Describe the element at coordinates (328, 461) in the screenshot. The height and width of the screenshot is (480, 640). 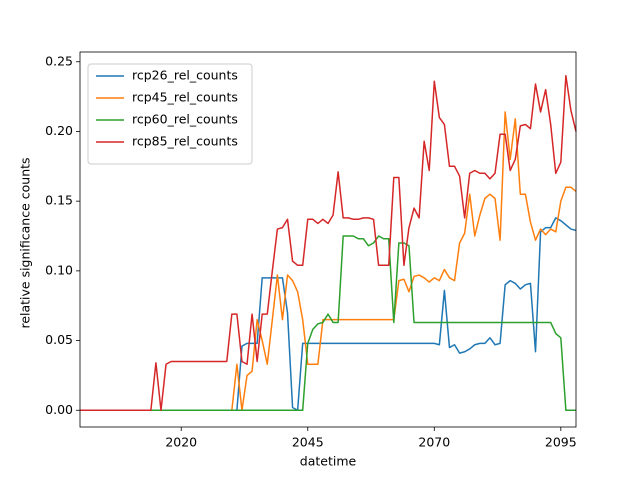
I see `x-axis-label: datetime` at that location.